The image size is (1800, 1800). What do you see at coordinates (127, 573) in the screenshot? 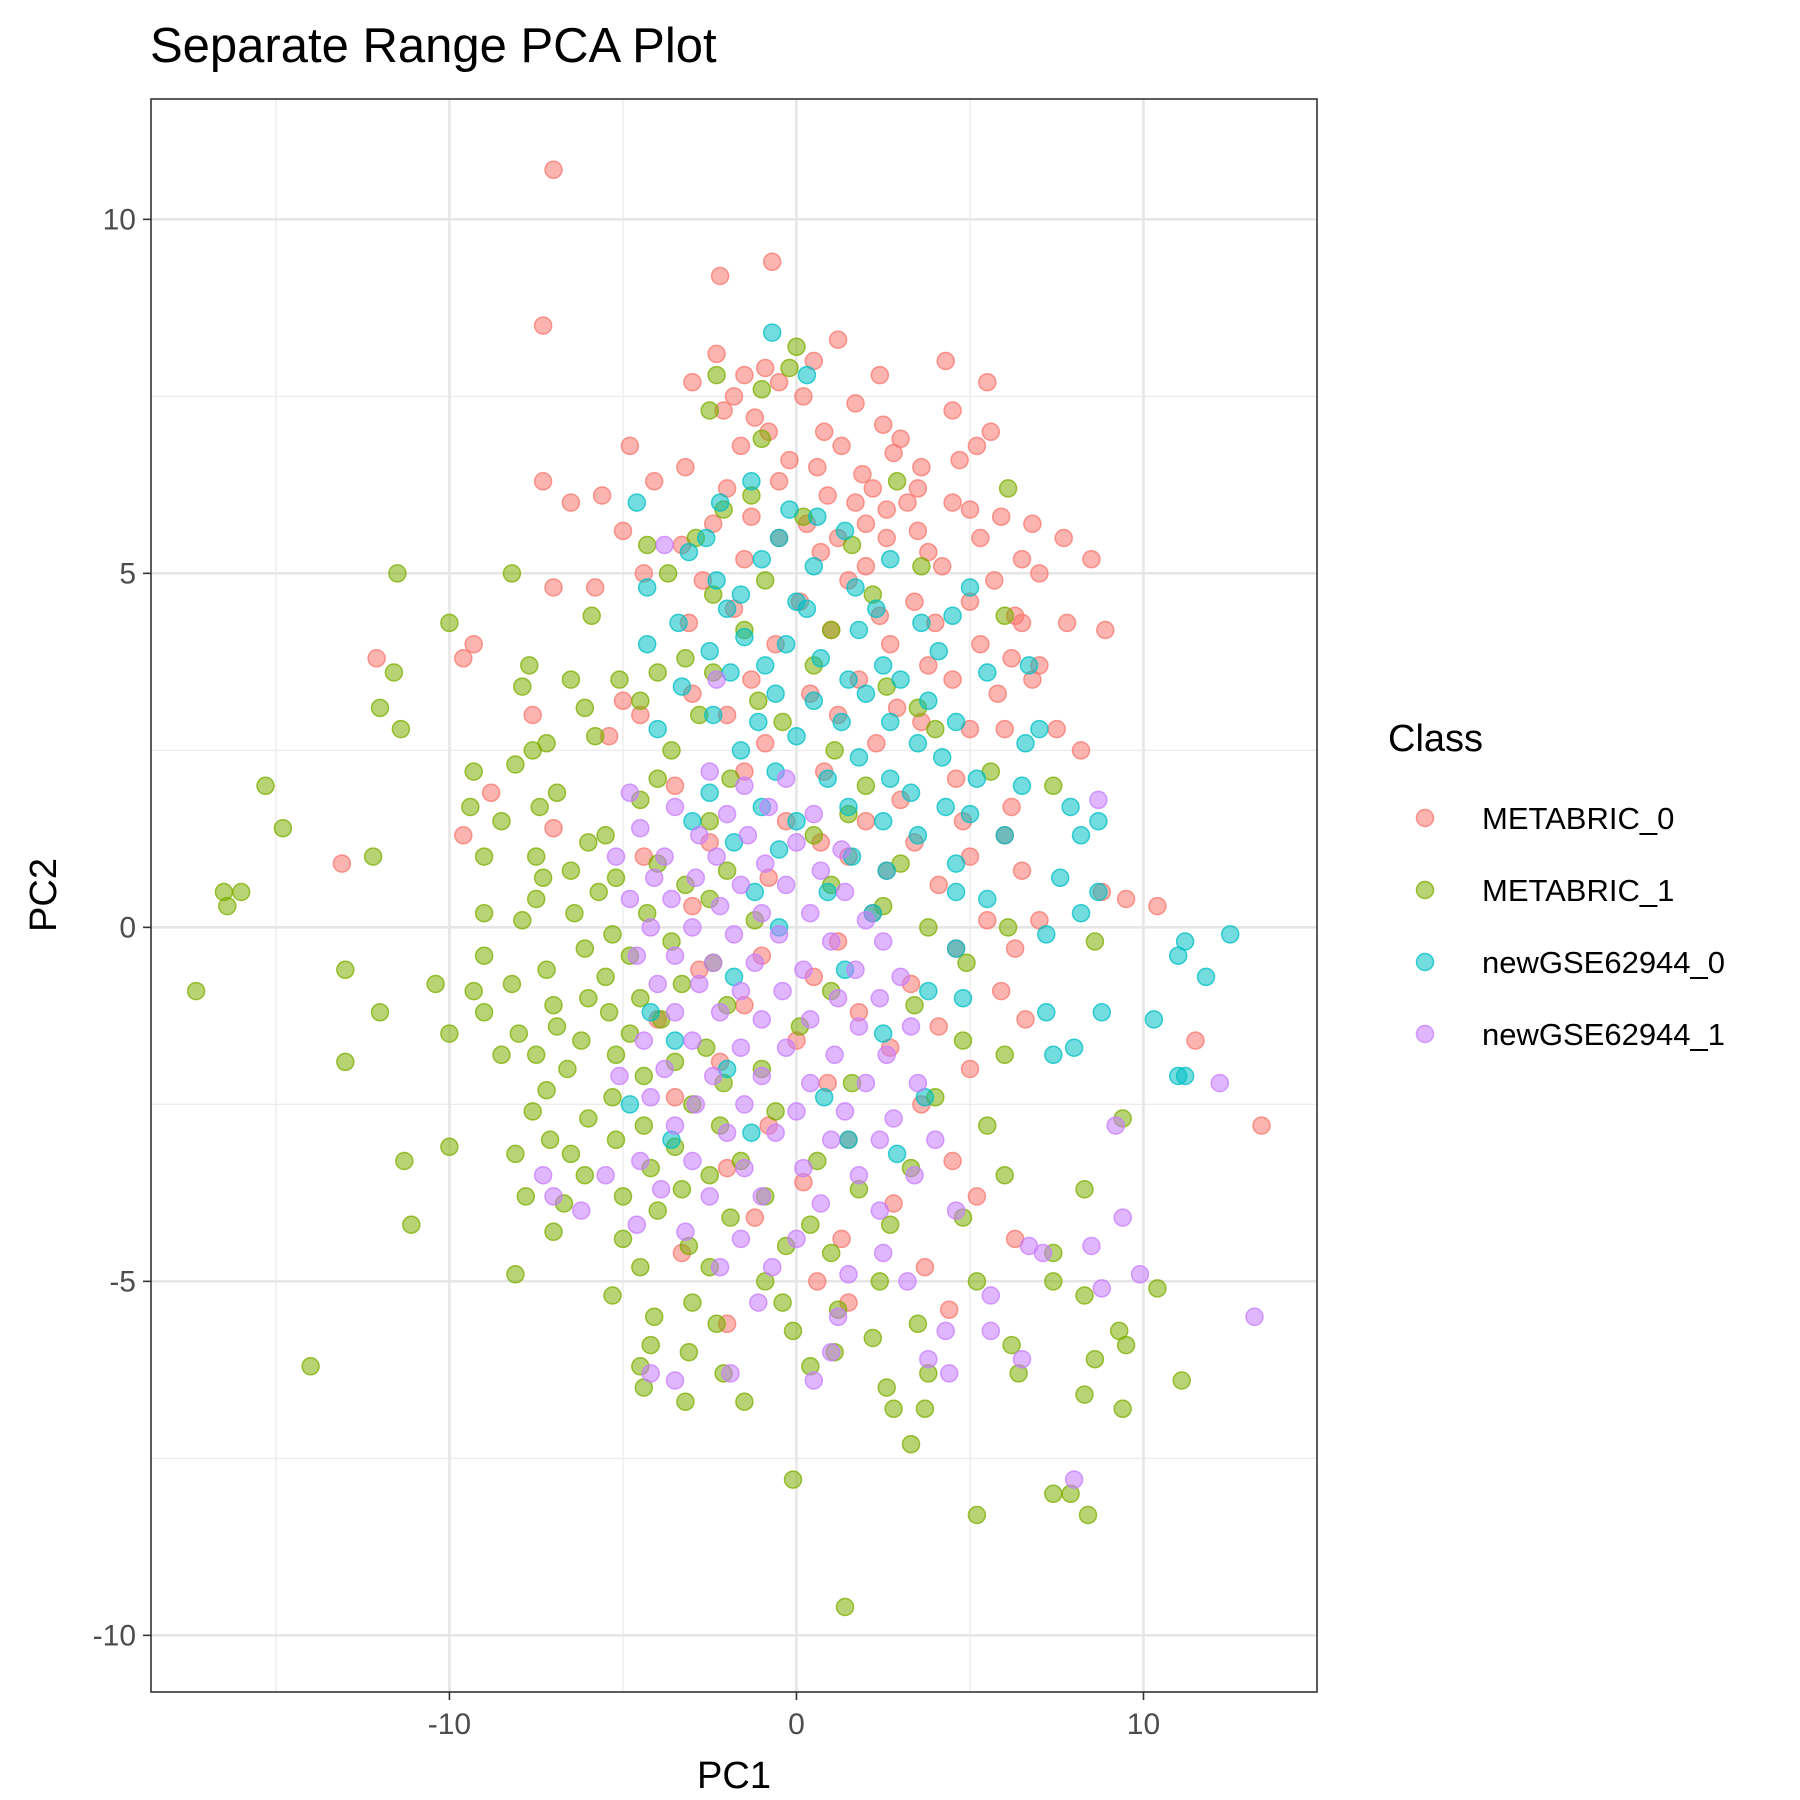
I see `y-tick-label: 5` at bounding box center [127, 573].